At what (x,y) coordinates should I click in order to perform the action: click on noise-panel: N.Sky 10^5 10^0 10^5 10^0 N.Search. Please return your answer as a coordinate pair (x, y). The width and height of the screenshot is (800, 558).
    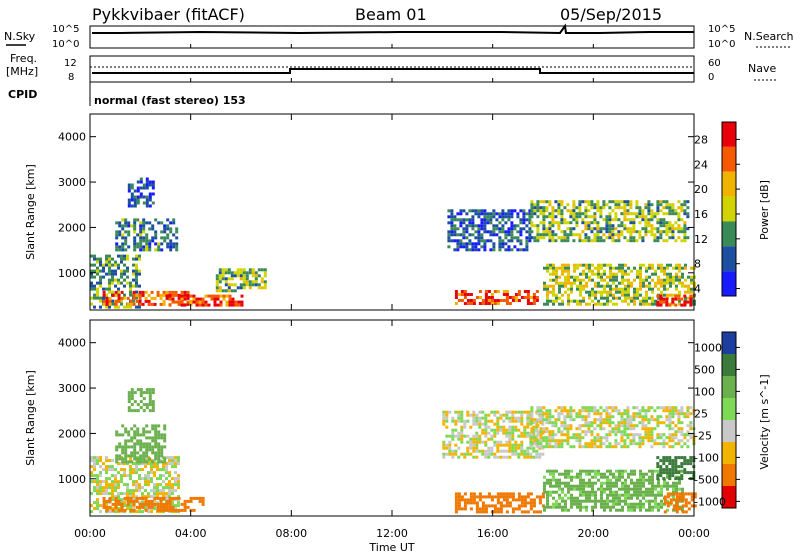
    Looking at the image, I should click on (399, 36).